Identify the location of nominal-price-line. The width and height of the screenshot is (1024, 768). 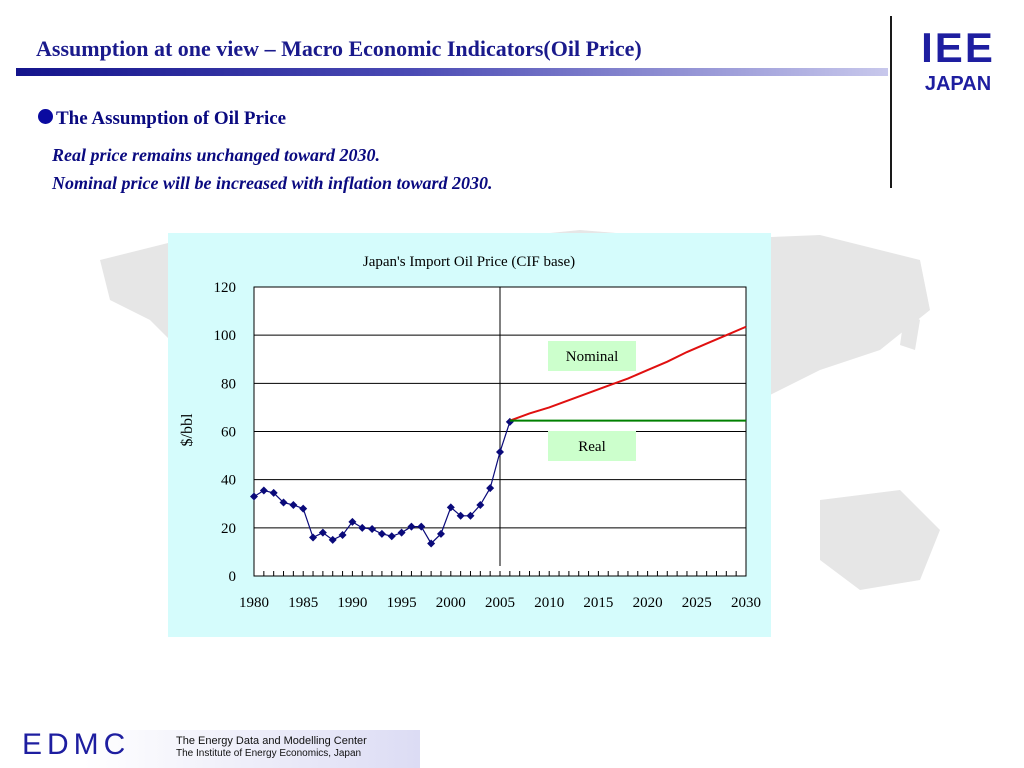
(628, 373).